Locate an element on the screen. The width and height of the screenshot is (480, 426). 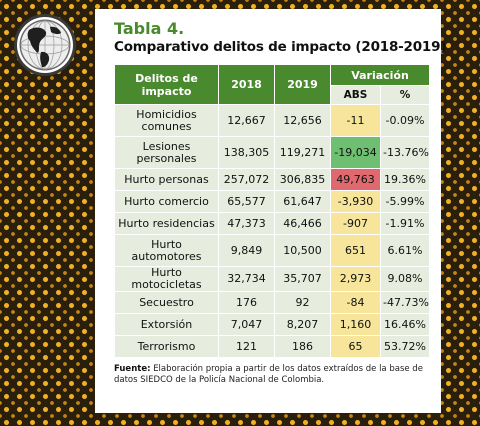
header-pct: % is located at coordinates (405, 95).